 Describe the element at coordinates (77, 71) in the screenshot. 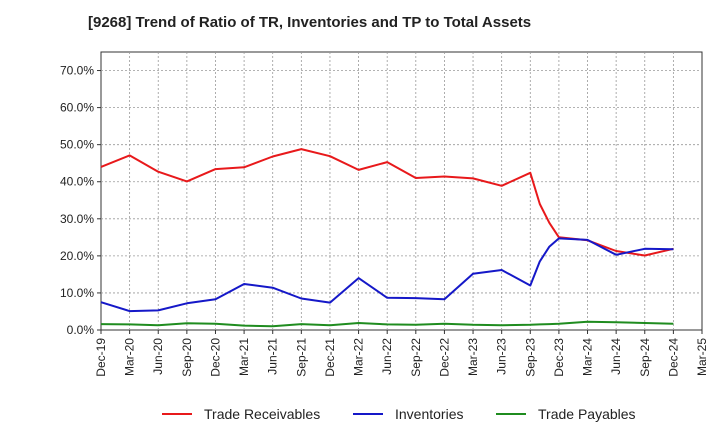

I see `y-tick-label: 70.0%` at that location.